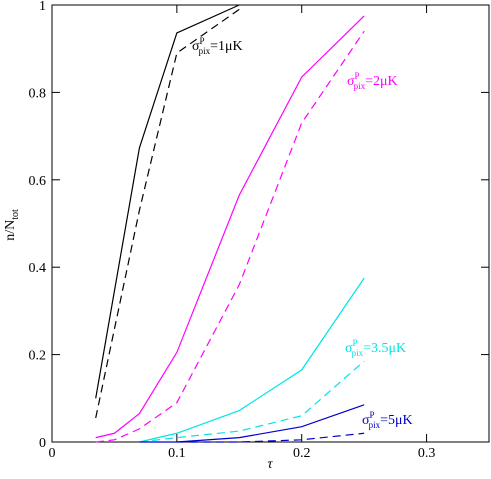 Image resolution: width=491 pixels, height=479 pixels. I want to click on x-axis-label: τ, so click(270, 464).